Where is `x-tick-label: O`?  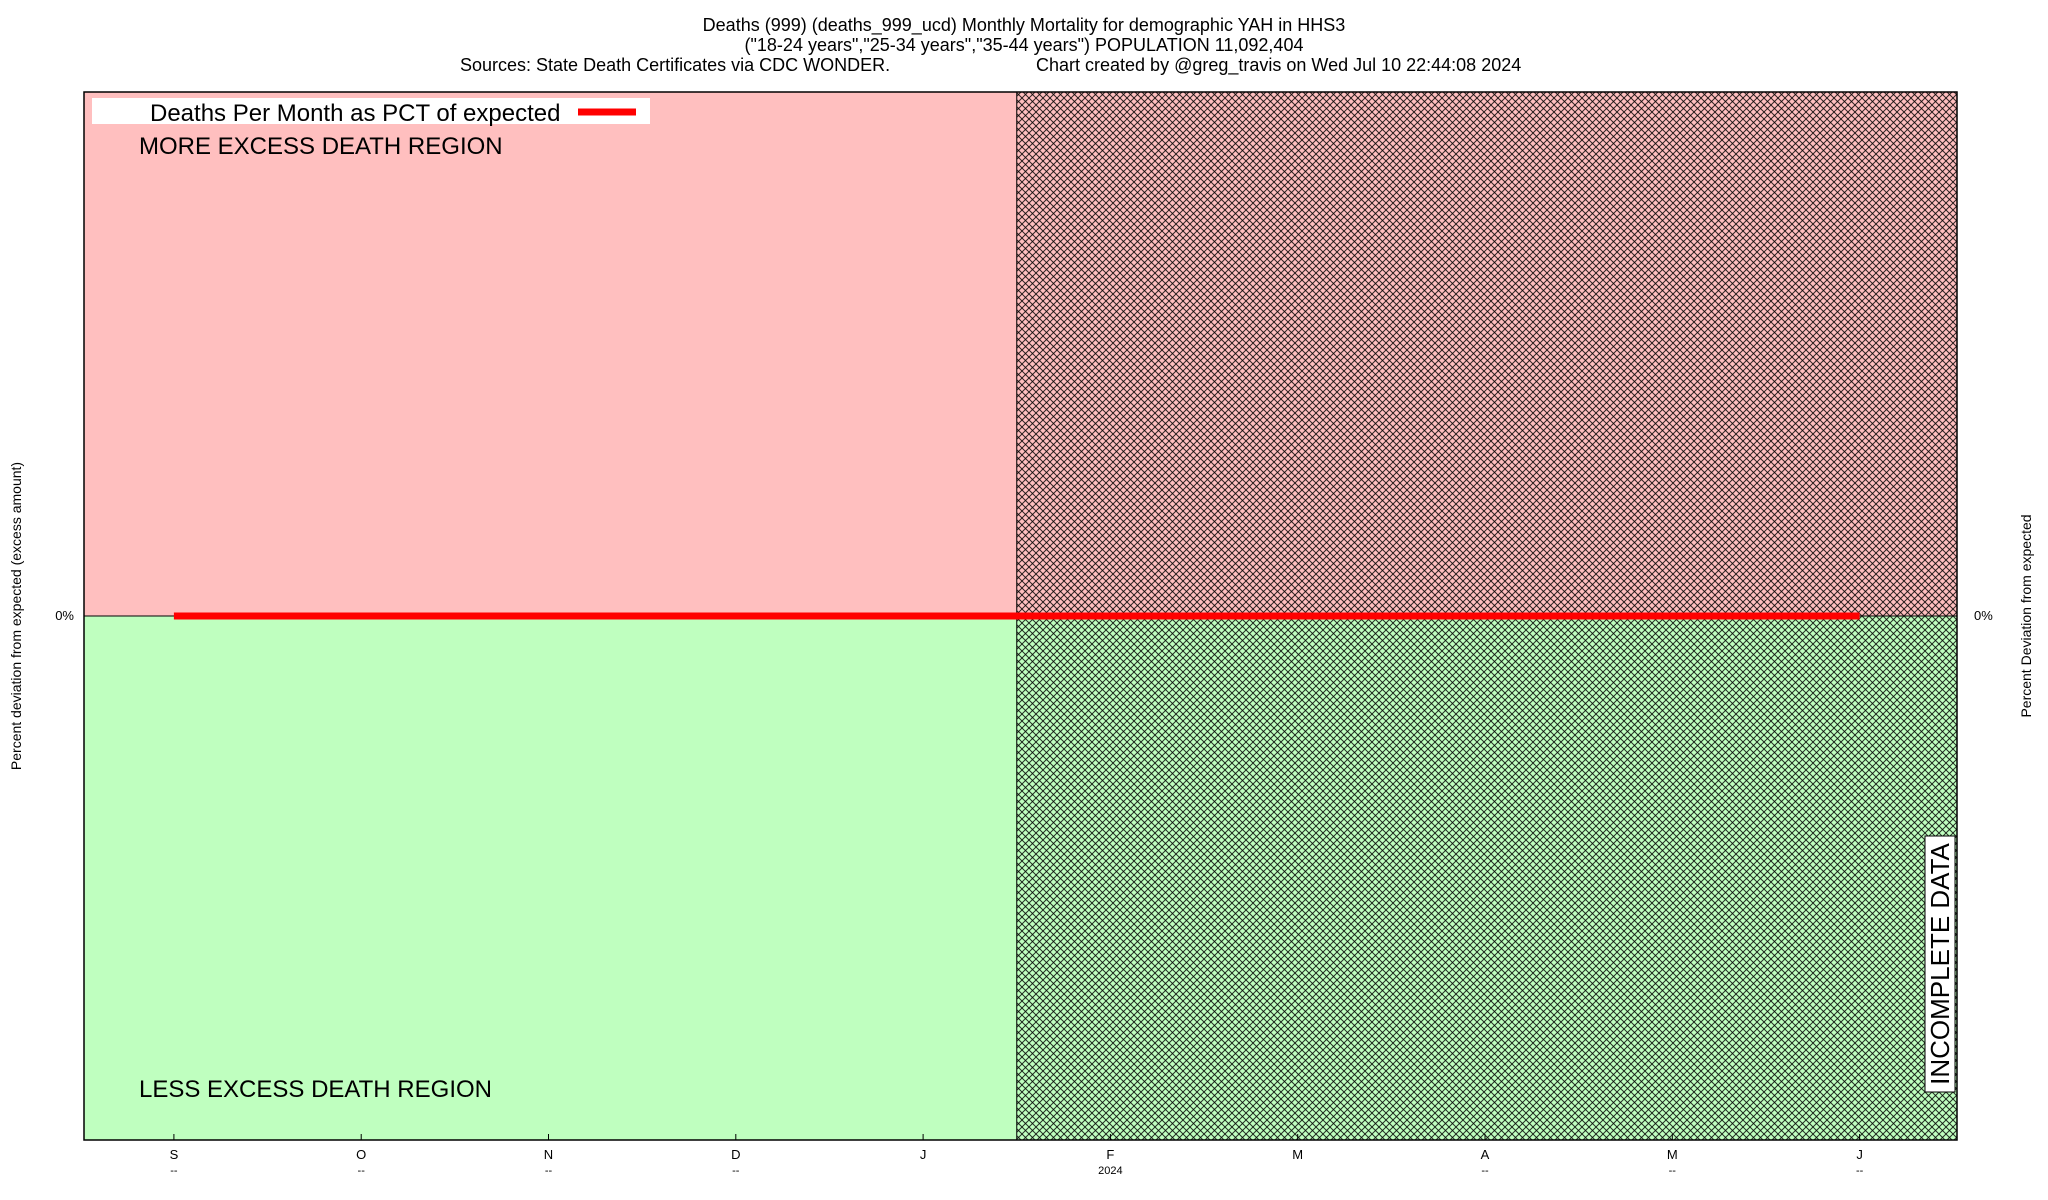
x-tick-label: O is located at coordinates (361, 1154).